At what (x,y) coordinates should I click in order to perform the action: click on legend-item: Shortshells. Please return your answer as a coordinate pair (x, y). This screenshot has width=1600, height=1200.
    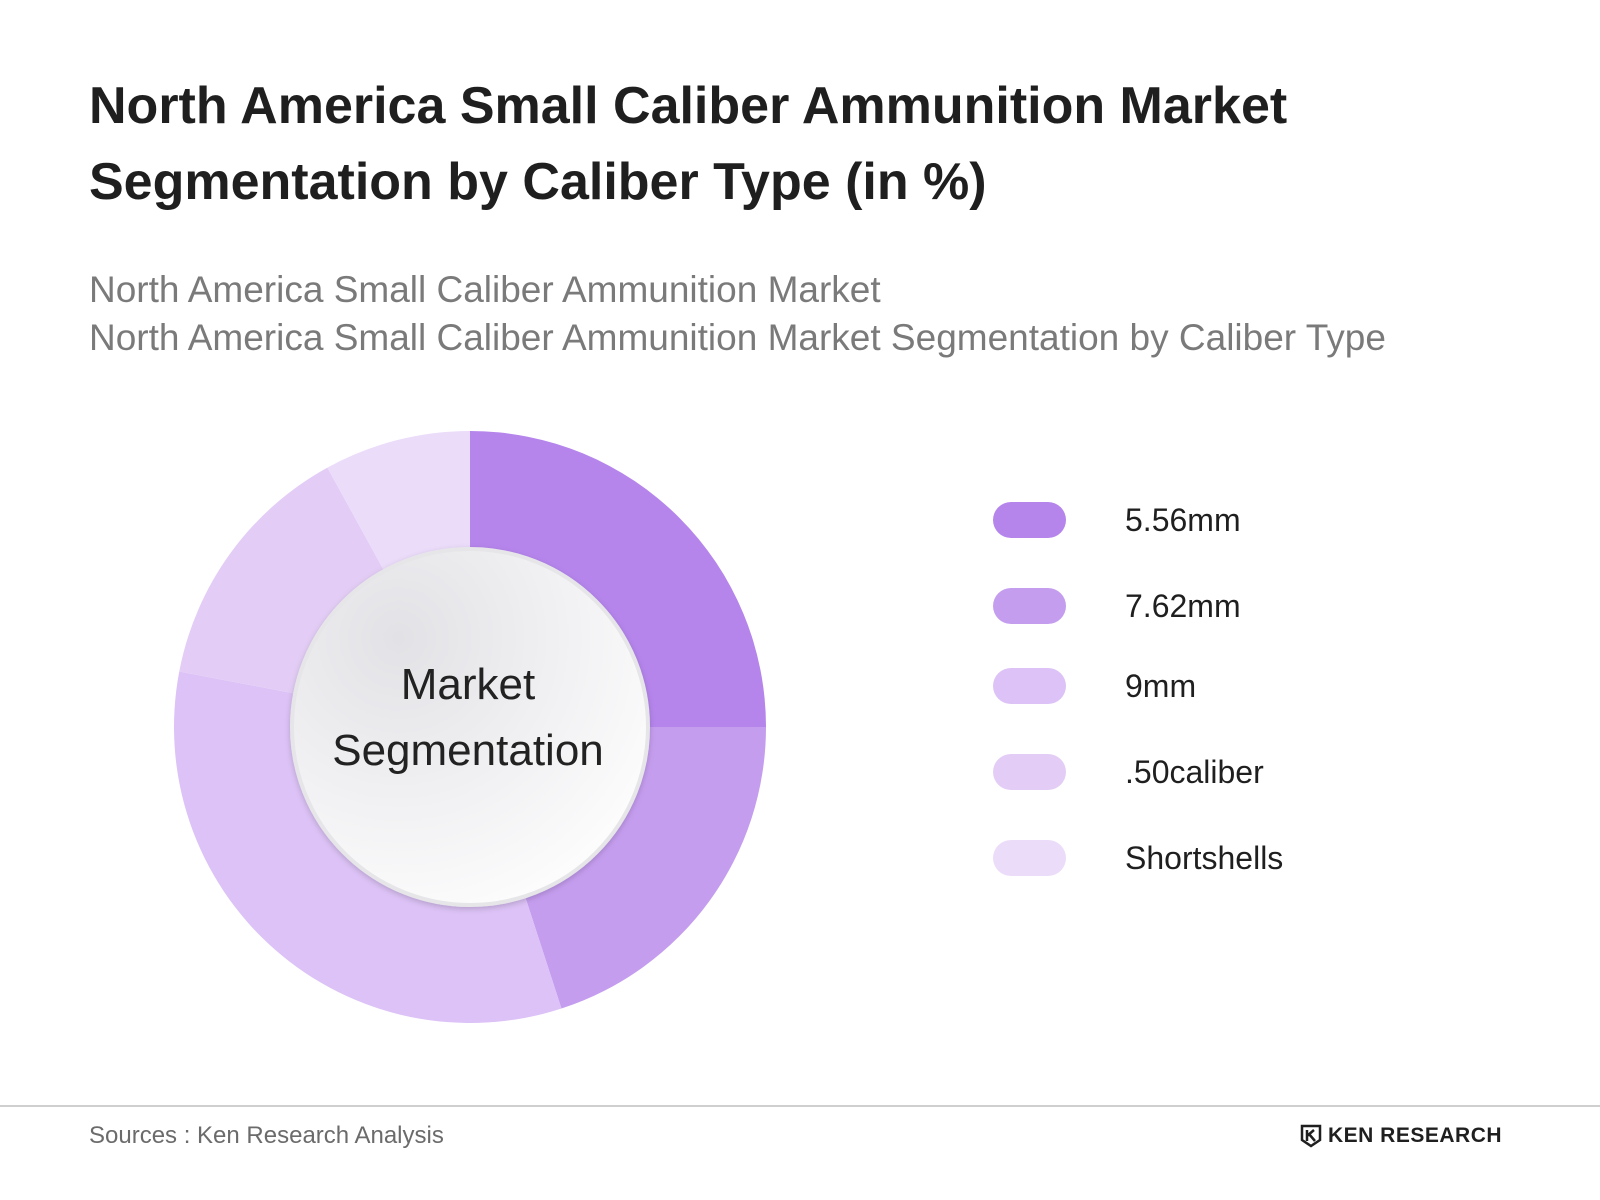
    Looking at the image, I should click on (1243, 858).